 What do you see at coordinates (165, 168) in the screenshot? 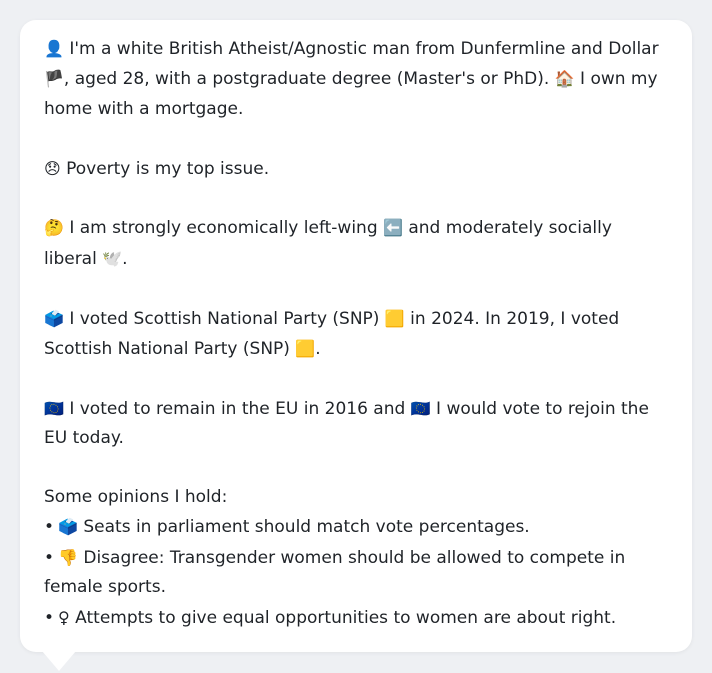
I see `top-issue-text: Poverty is my top issue.` at bounding box center [165, 168].